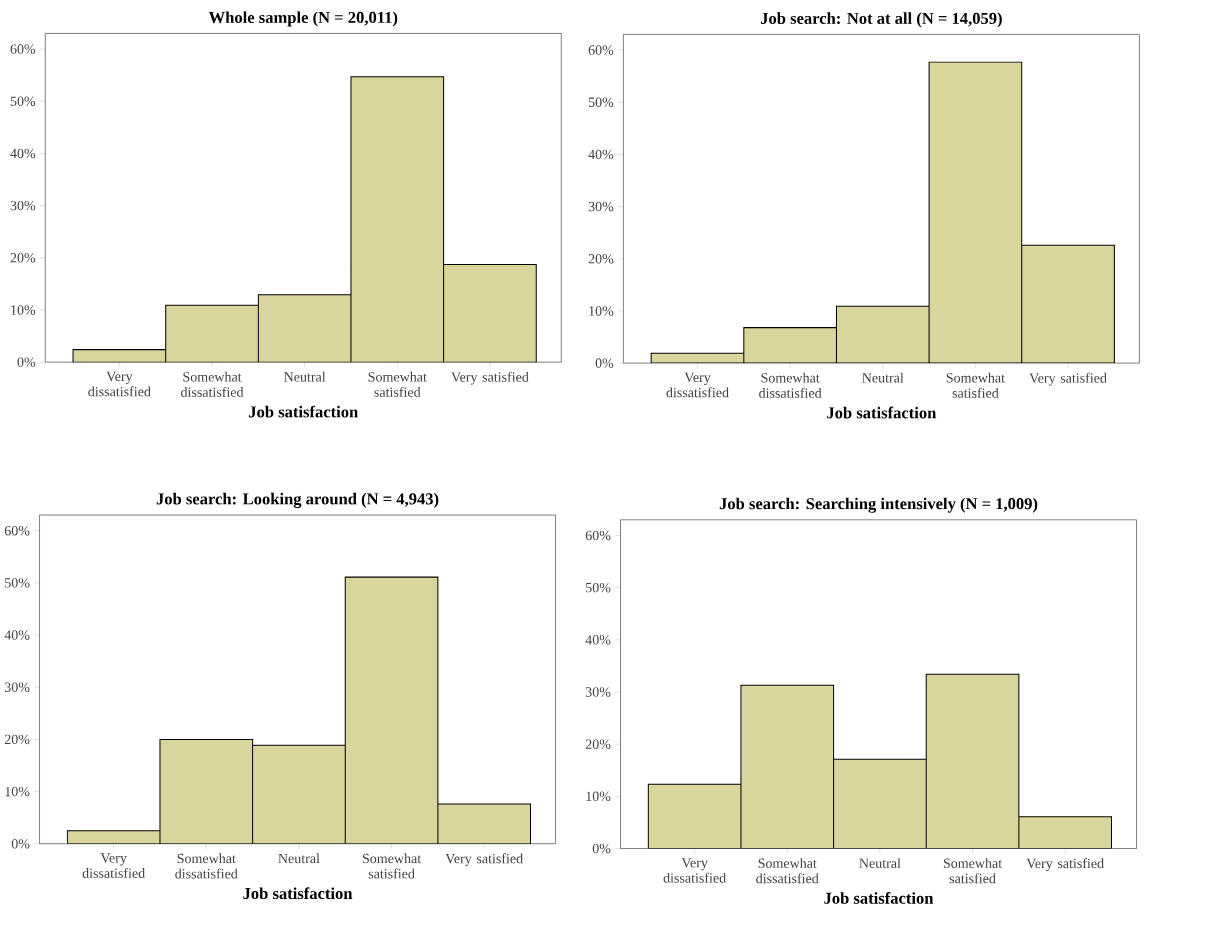 The width and height of the screenshot is (1224, 942). What do you see at coordinates (878, 505) in the screenshot?
I see `chart-title: Job search: Searching intensively (N = 1,009)` at bounding box center [878, 505].